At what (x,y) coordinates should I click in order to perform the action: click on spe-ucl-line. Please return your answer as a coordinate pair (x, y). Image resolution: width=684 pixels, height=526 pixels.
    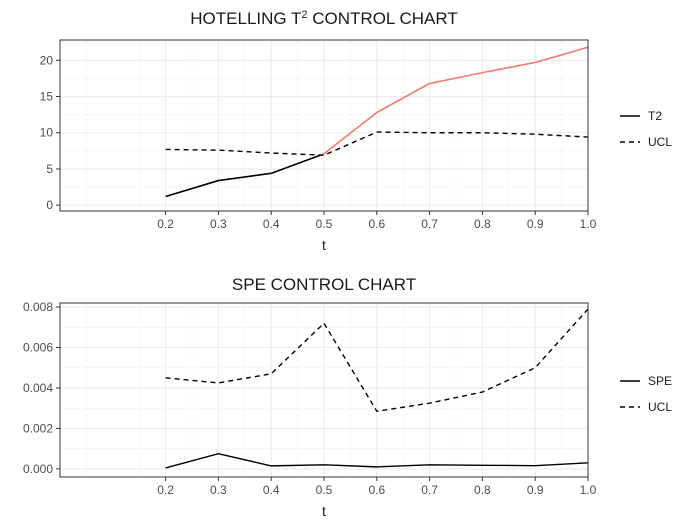
    Looking at the image, I should click on (377, 360).